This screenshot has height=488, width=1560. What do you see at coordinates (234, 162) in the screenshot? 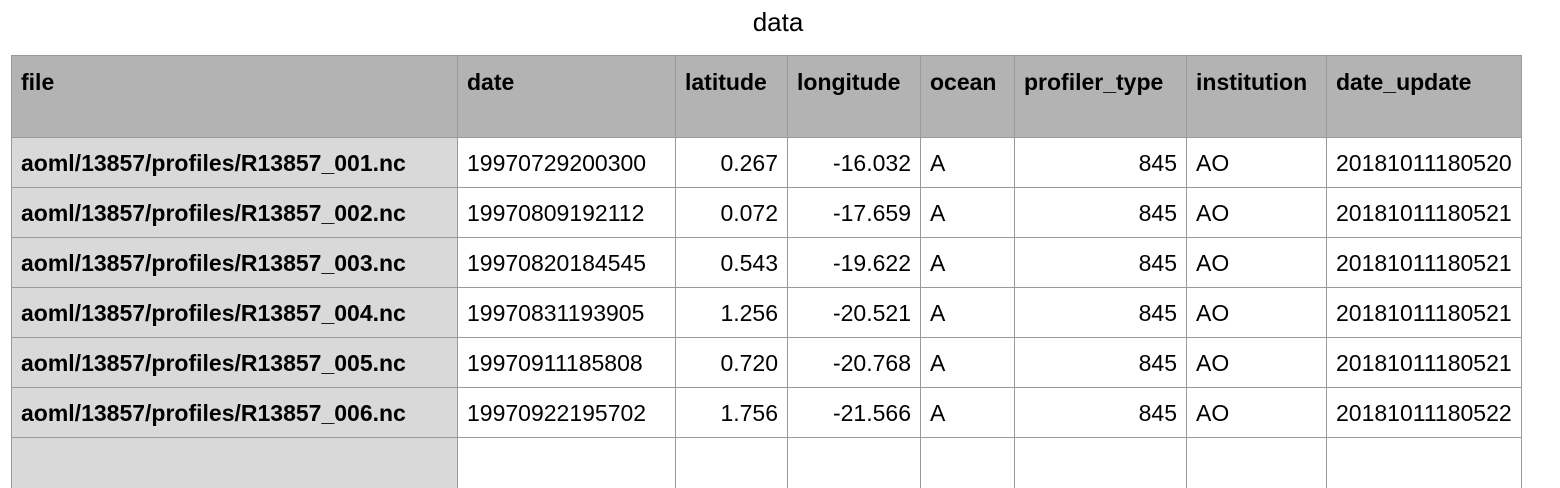
I see `cell-file: aoml/13857/profiles/R13857_001.nc` at bounding box center [234, 162].